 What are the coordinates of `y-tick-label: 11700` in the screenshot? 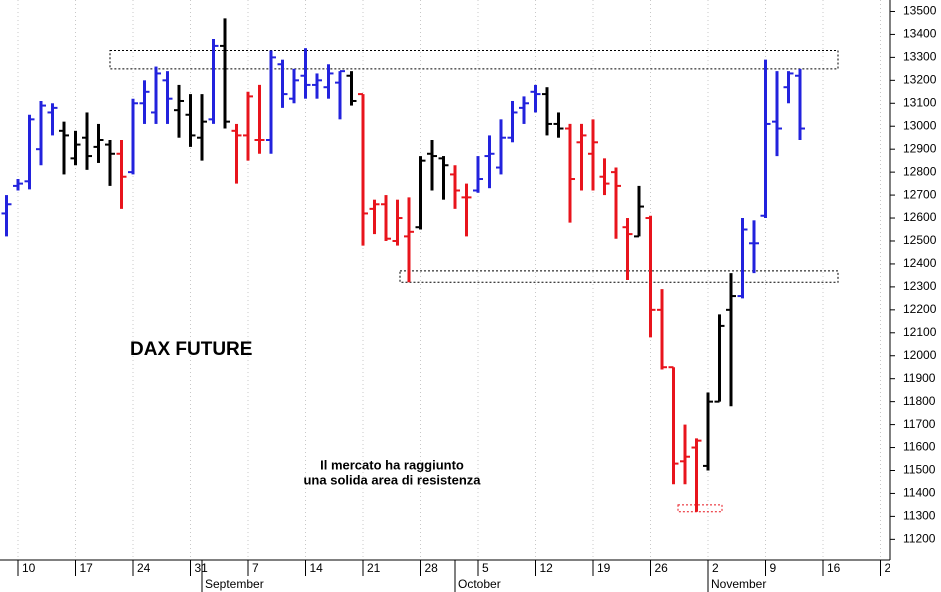 It's located at (919, 424).